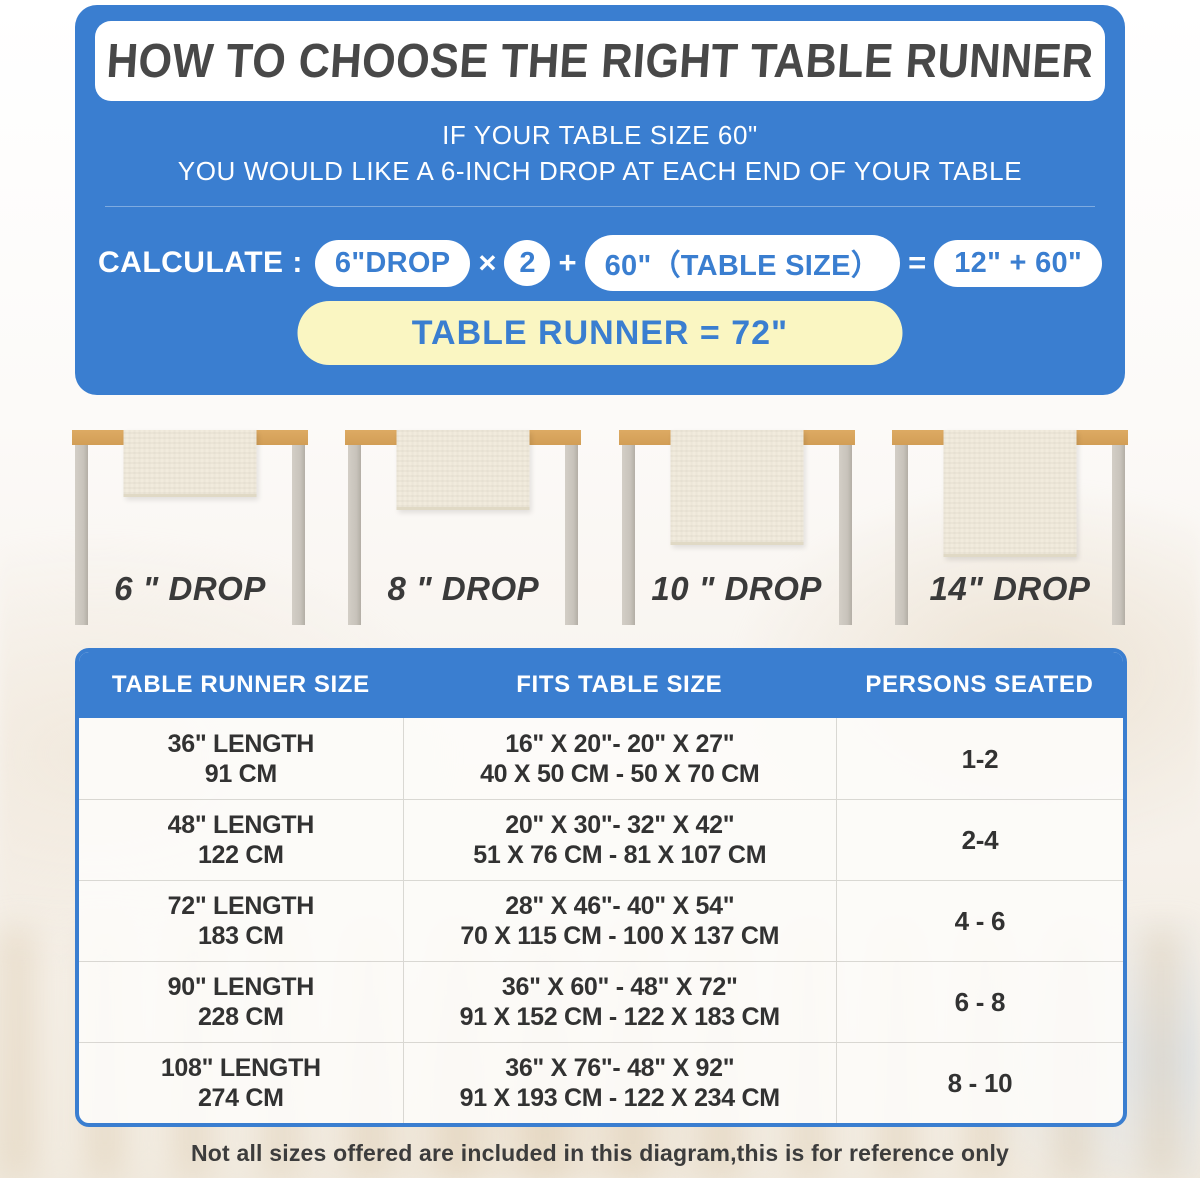  What do you see at coordinates (619, 1098) in the screenshot?
I see `fits-size-cm: 91 X 193 CM - 122 X 234 CM` at bounding box center [619, 1098].